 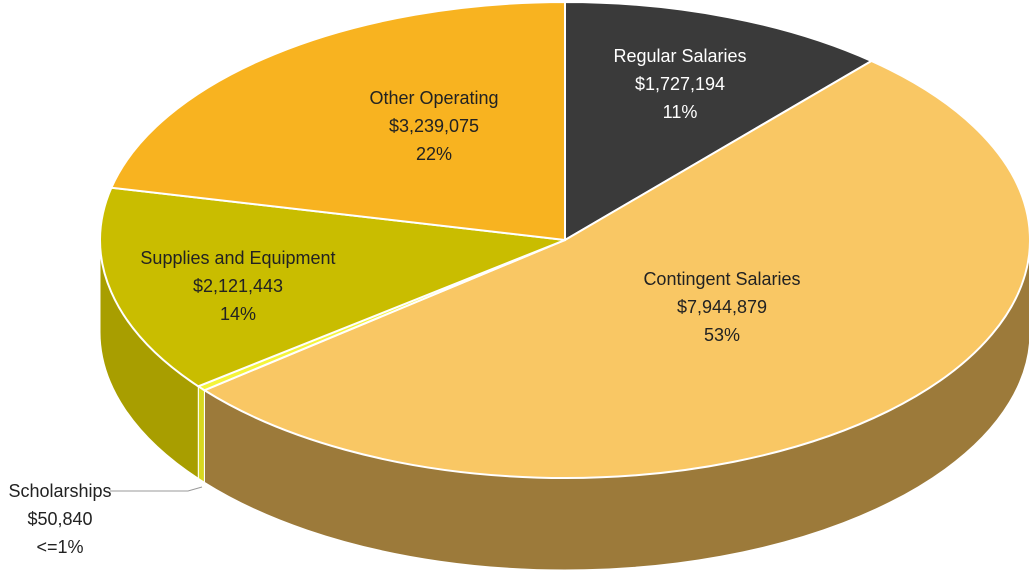 I want to click on leader-line, so click(x=156, y=489).